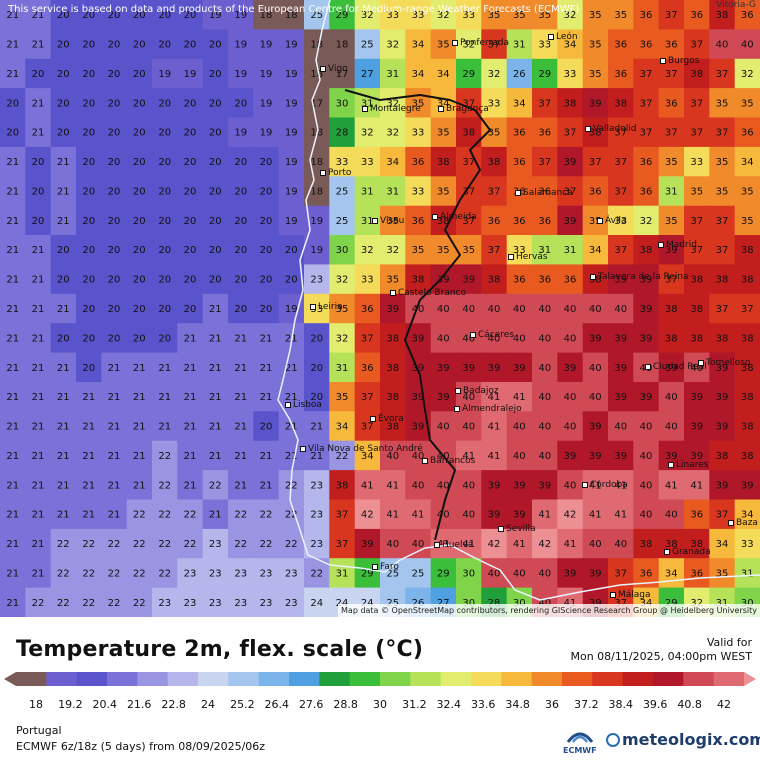  I want to click on city-label: Bragança, so click(463, 109).